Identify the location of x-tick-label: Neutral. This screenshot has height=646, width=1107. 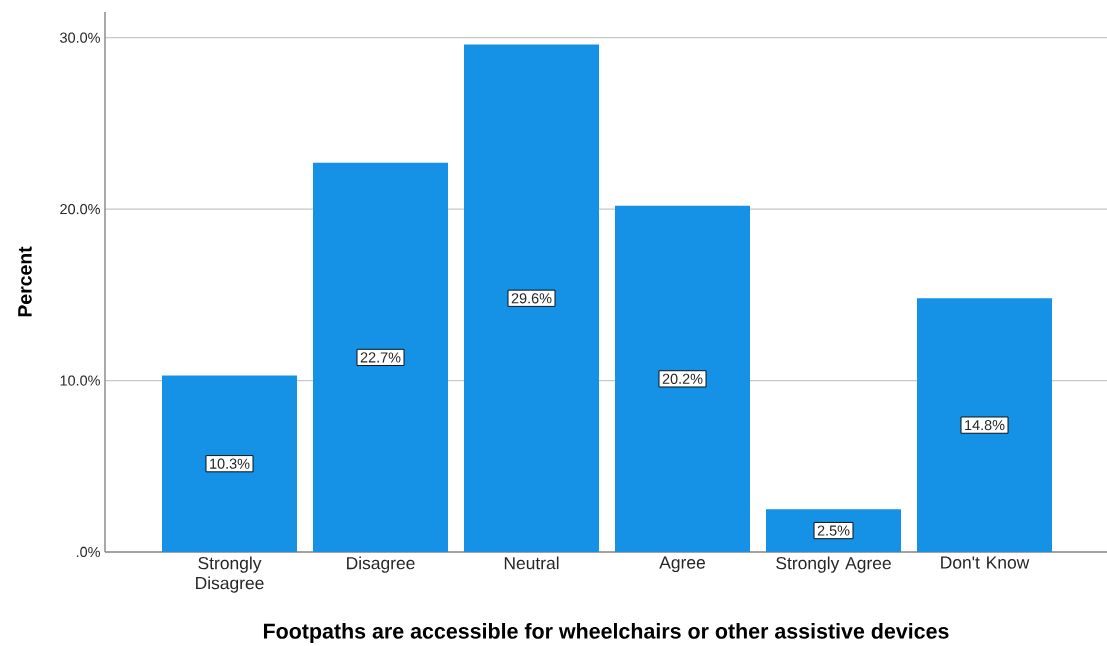
(531, 563).